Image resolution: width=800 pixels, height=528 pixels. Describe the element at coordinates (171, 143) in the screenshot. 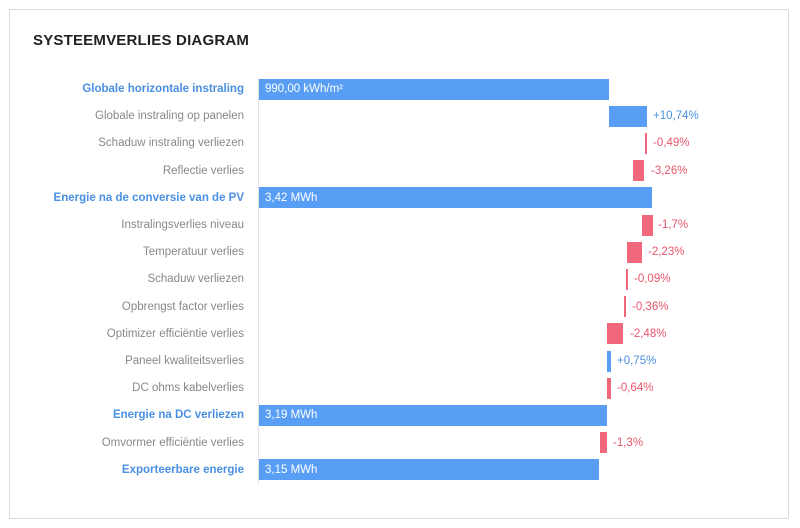

I see `row-label: Schaduw instraling verliezen` at that location.